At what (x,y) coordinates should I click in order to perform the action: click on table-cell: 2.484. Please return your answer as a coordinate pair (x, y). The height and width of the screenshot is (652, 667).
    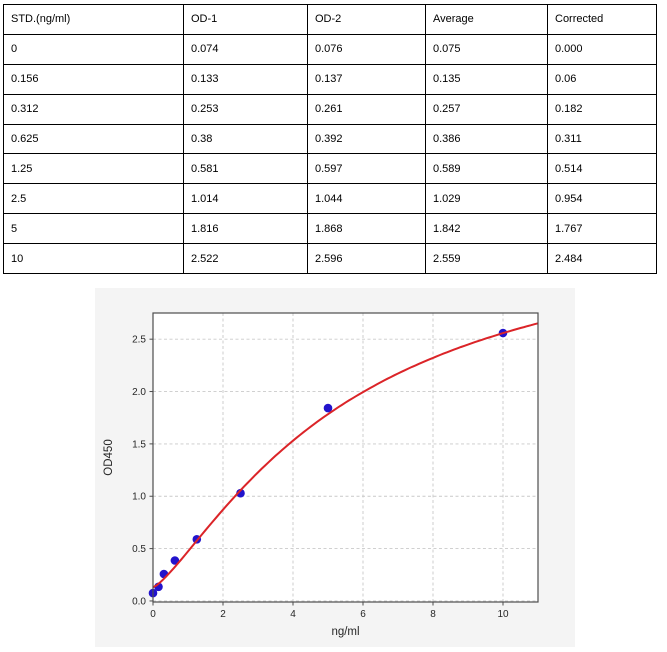
    Looking at the image, I should click on (602, 259).